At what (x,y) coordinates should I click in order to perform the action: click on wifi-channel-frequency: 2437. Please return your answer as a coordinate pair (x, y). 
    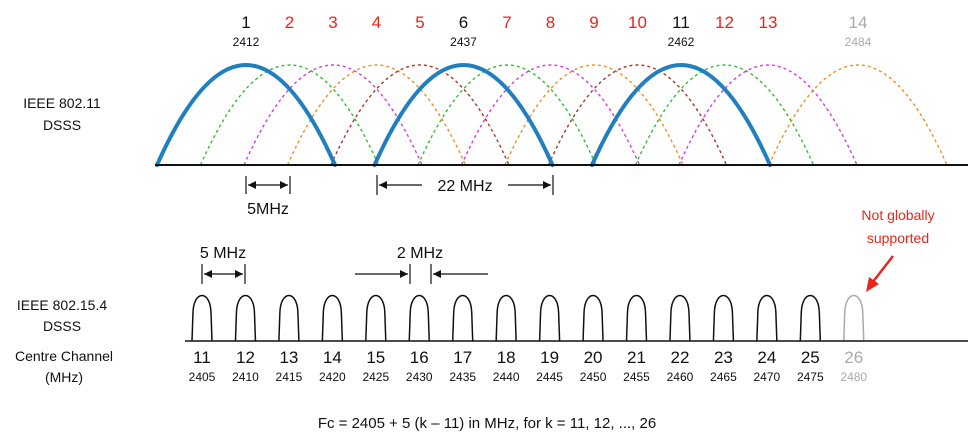
    Looking at the image, I should click on (463, 42).